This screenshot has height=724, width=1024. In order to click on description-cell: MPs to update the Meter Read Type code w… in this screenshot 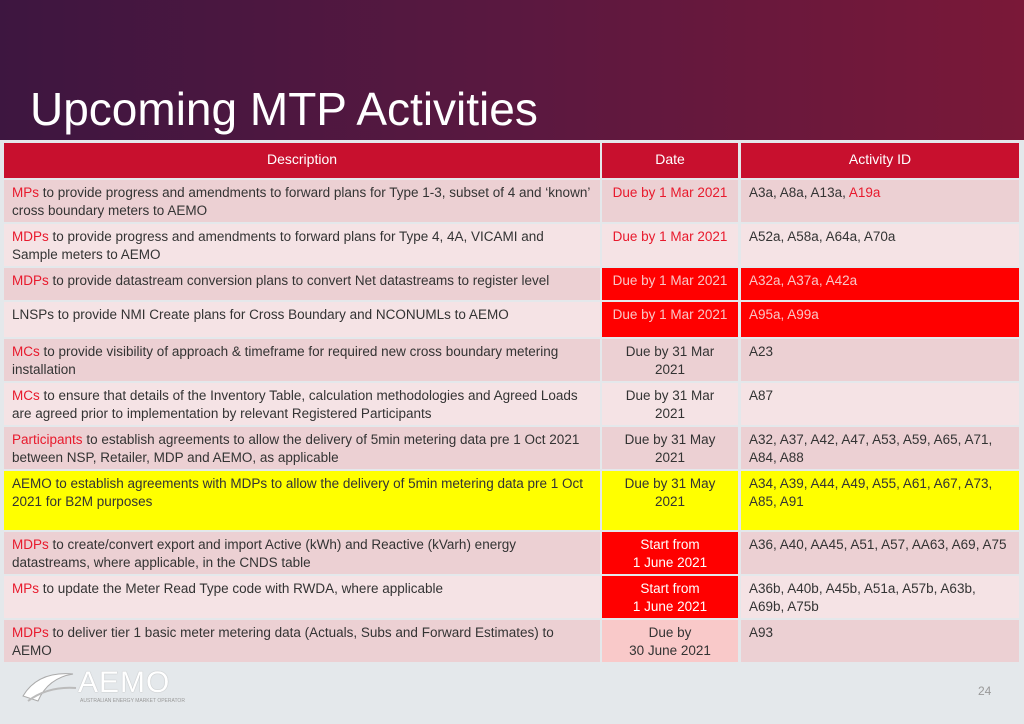, I will do `click(302, 597)`.